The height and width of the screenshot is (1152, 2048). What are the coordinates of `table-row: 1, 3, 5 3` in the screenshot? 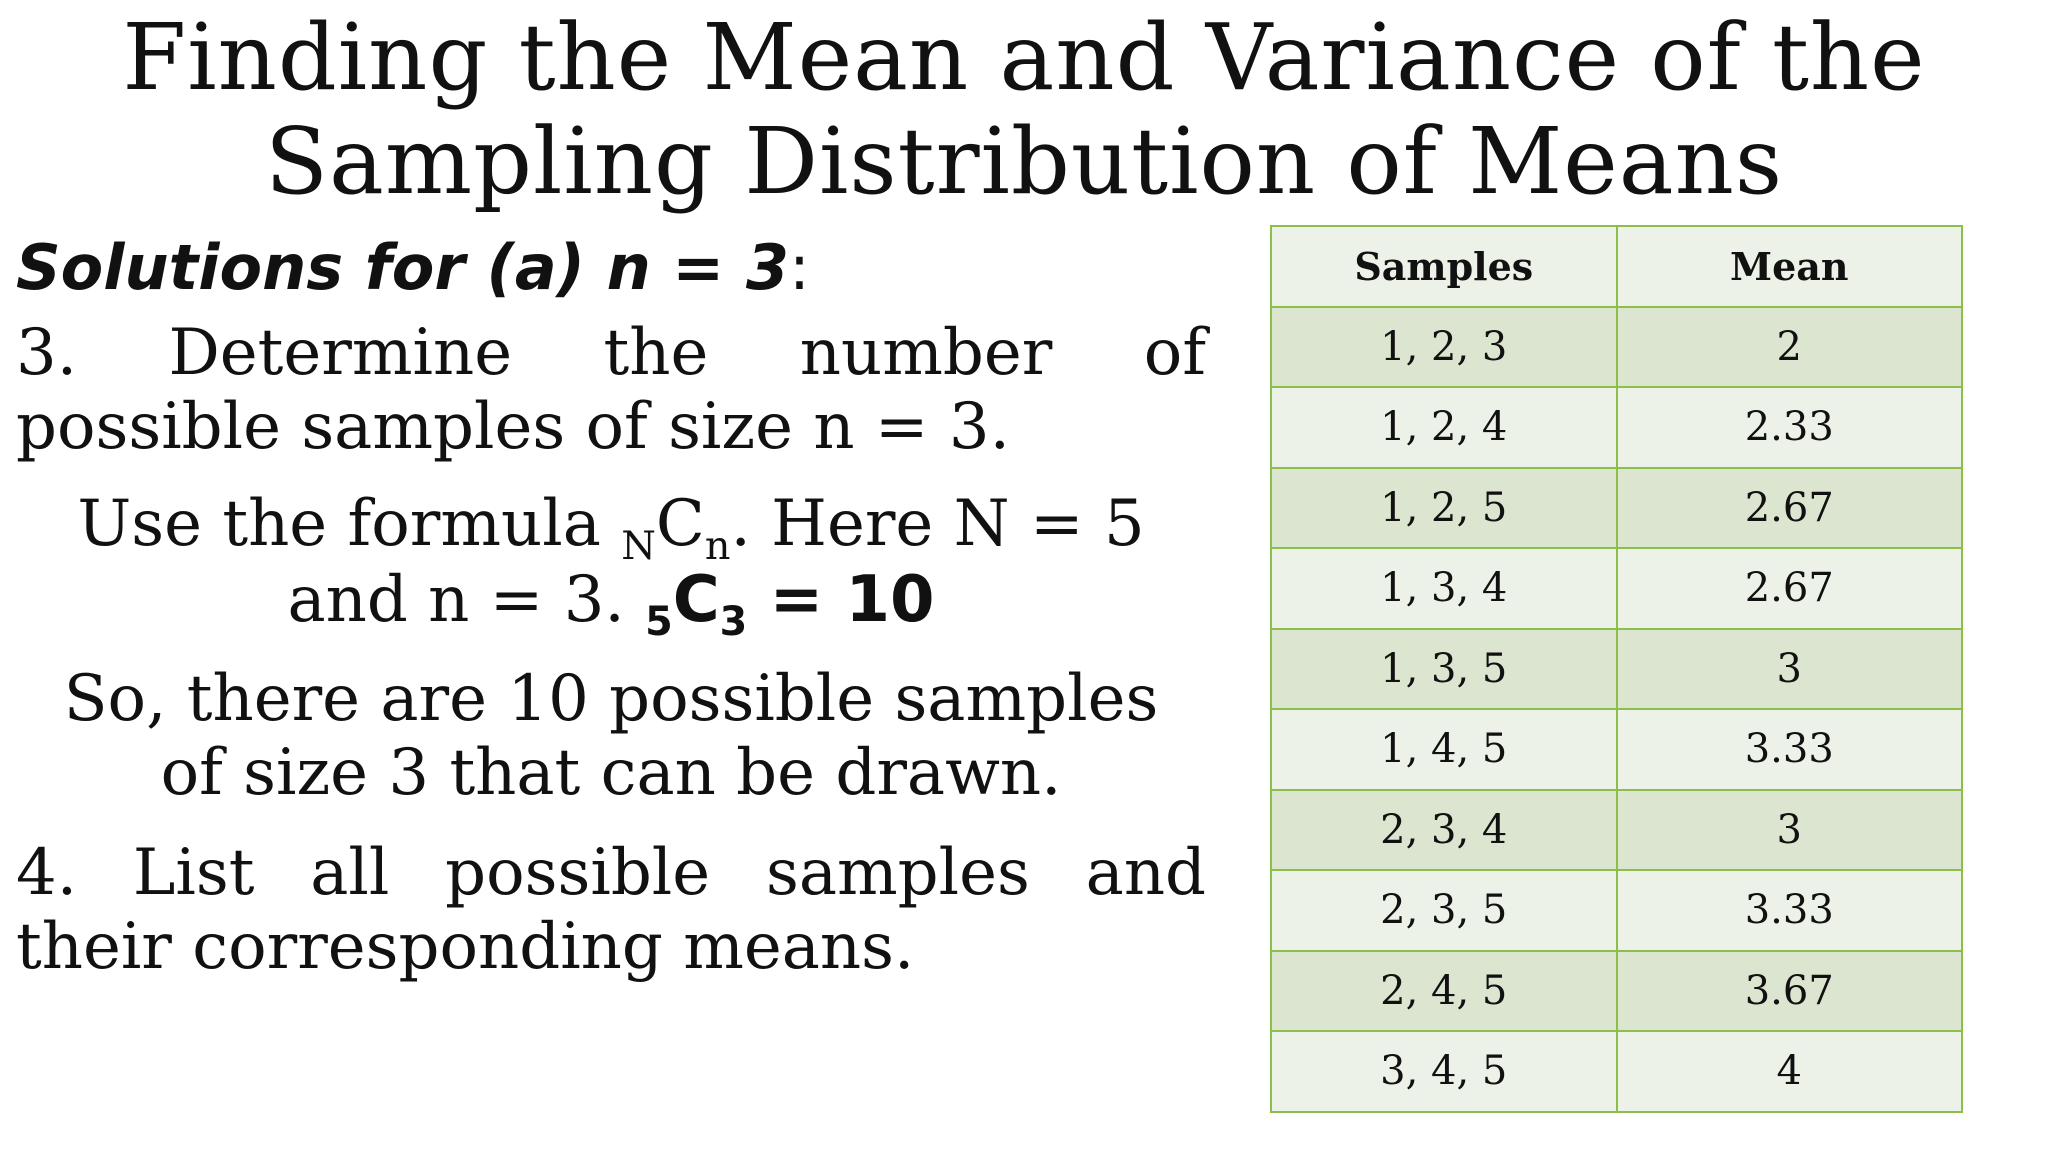 It's located at (1616, 668).